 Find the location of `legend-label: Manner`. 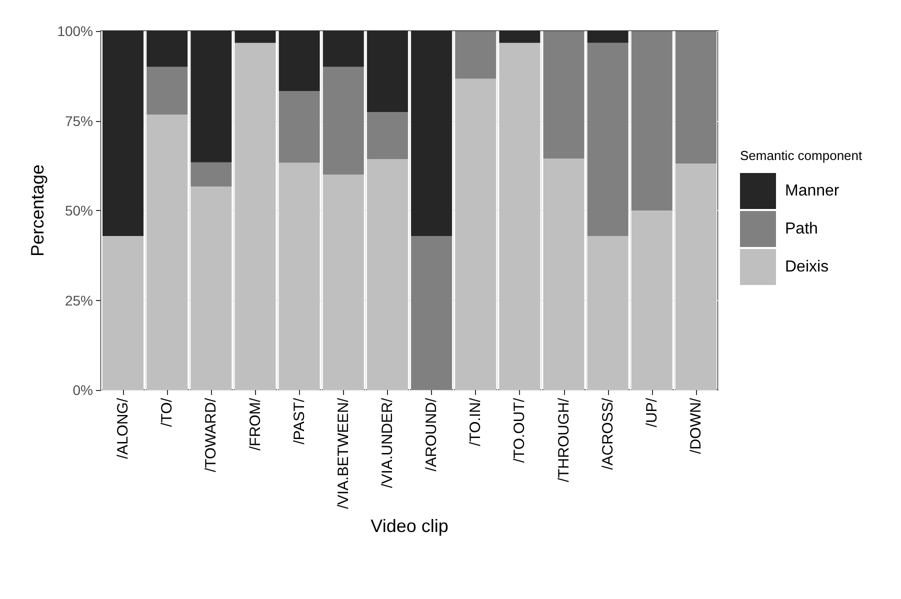

legend-label: Manner is located at coordinates (812, 191).